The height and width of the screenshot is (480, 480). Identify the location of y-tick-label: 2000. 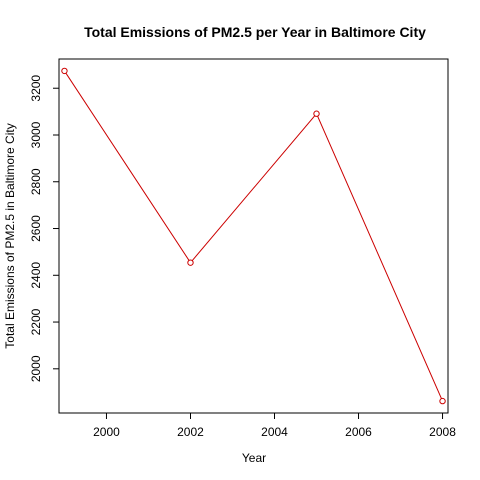
(36, 368).